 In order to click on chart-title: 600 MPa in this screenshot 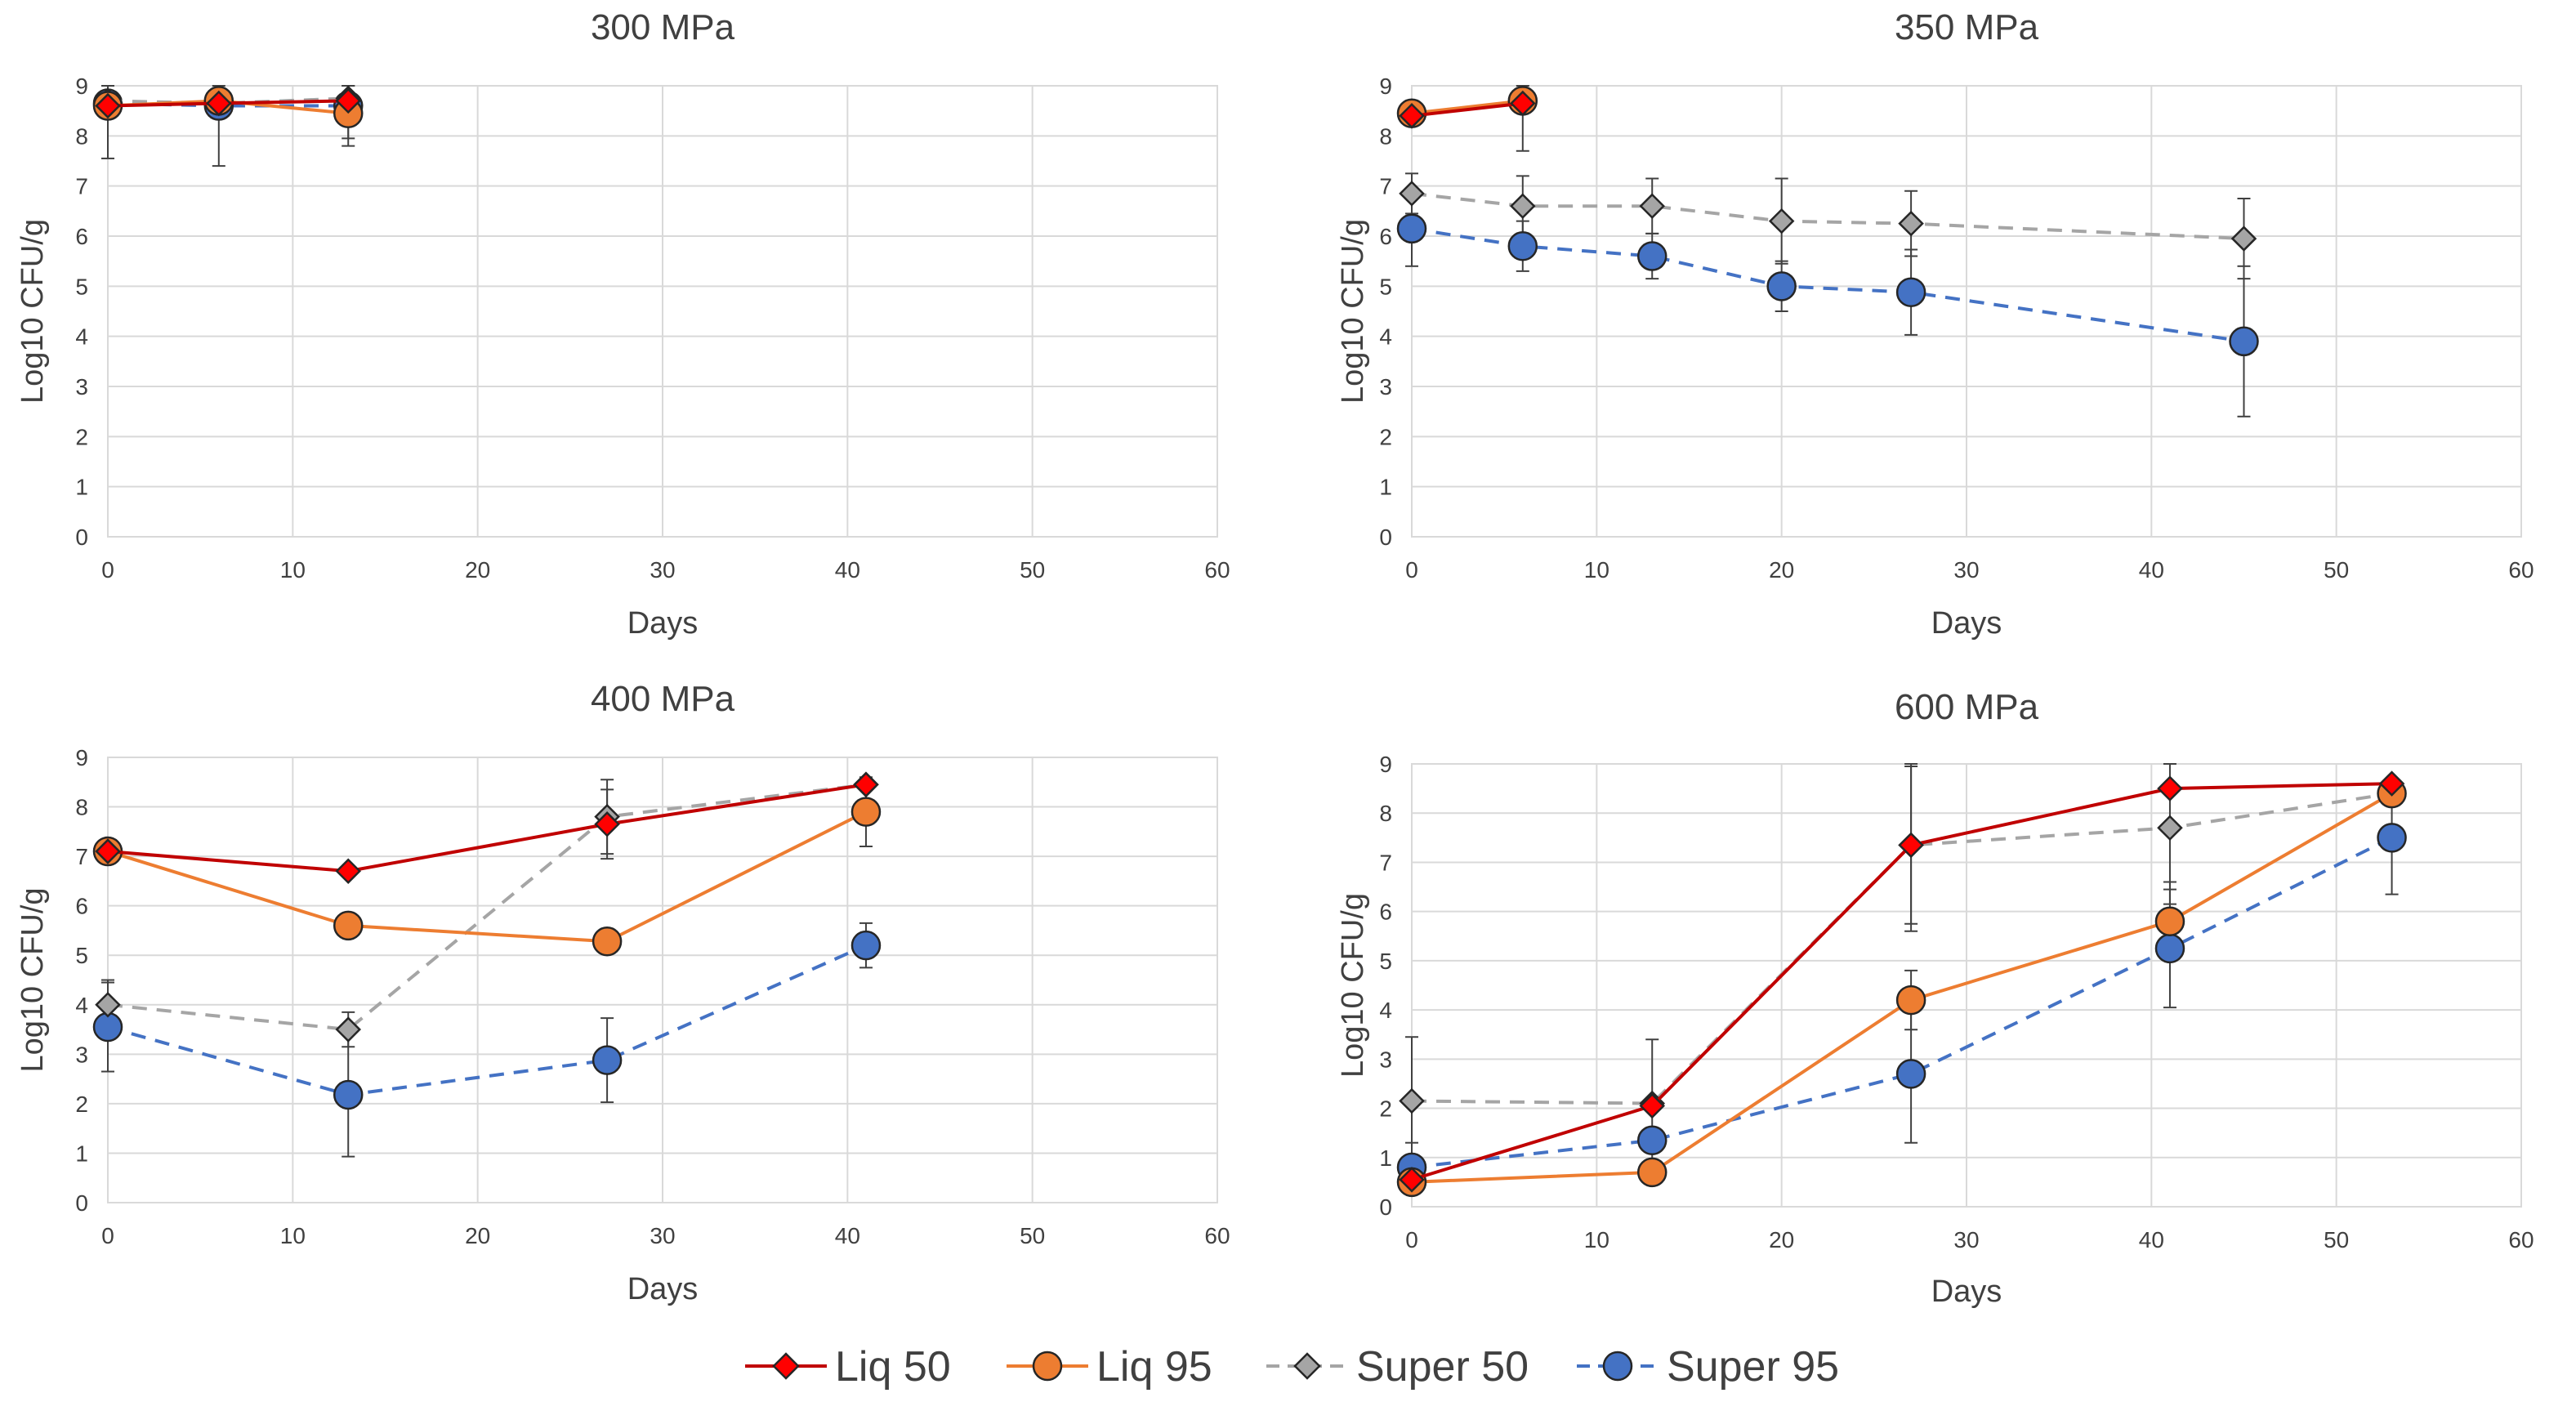, I will do `click(1967, 707)`.